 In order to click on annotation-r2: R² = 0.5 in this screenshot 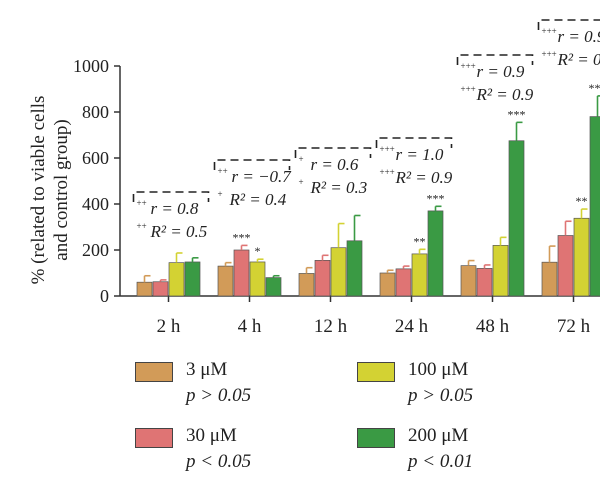, I will do `click(179, 231)`.